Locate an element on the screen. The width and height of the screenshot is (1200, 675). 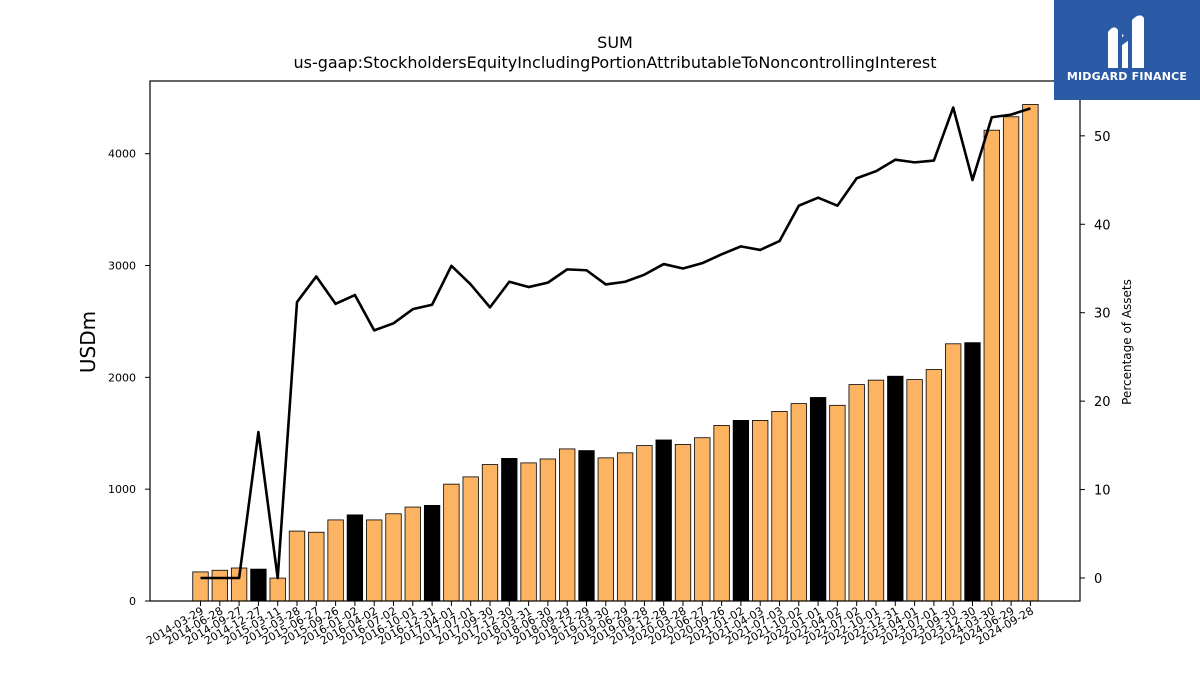
y2-tick-label: 20 is located at coordinates (1102, 402).